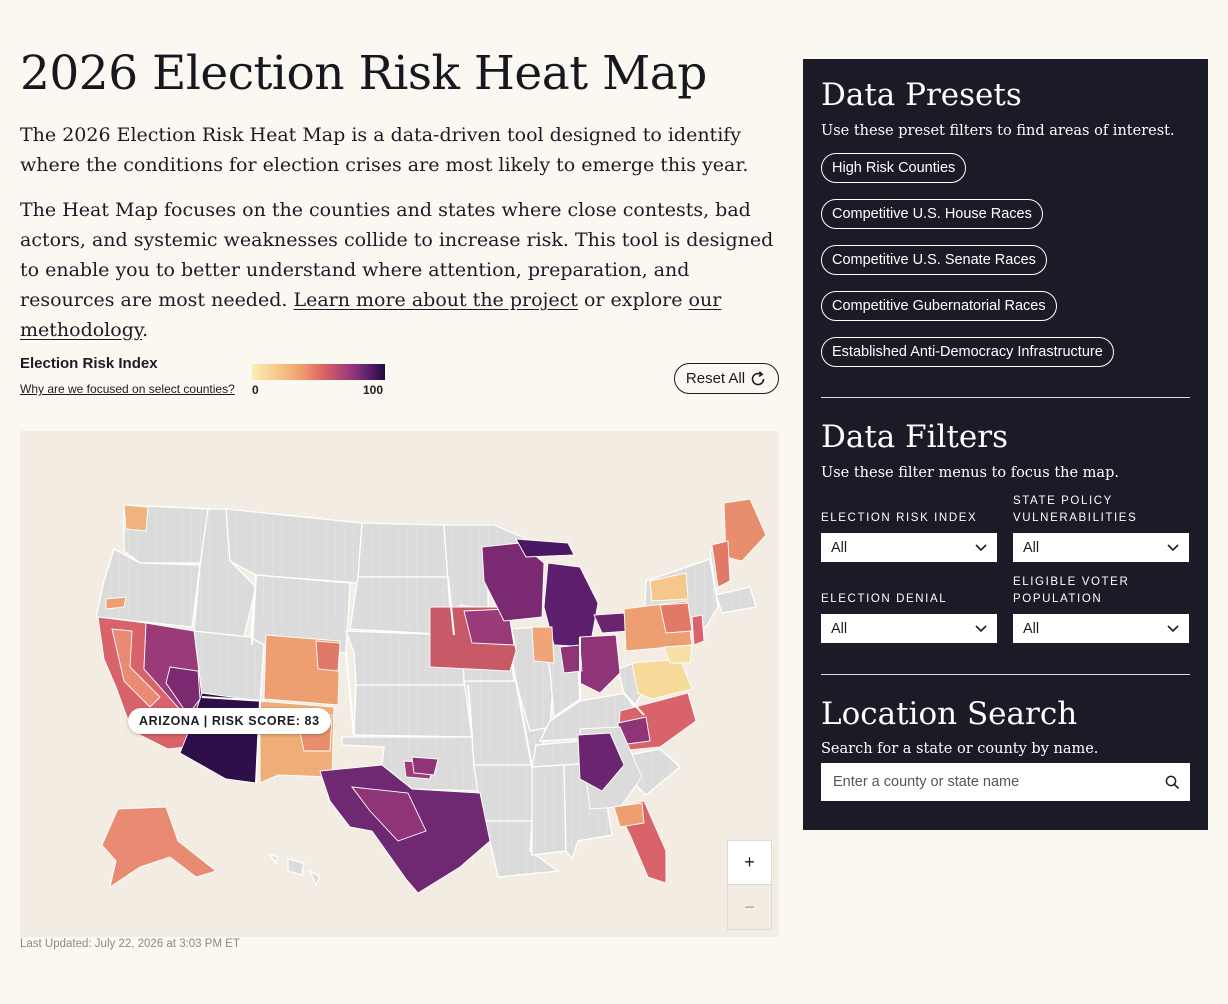 This screenshot has height=1004, width=1228. Describe the element at coordinates (939, 306) in the screenshot. I see `preset-gubernatorial-races: Competitive Gubernatorial Races` at that location.